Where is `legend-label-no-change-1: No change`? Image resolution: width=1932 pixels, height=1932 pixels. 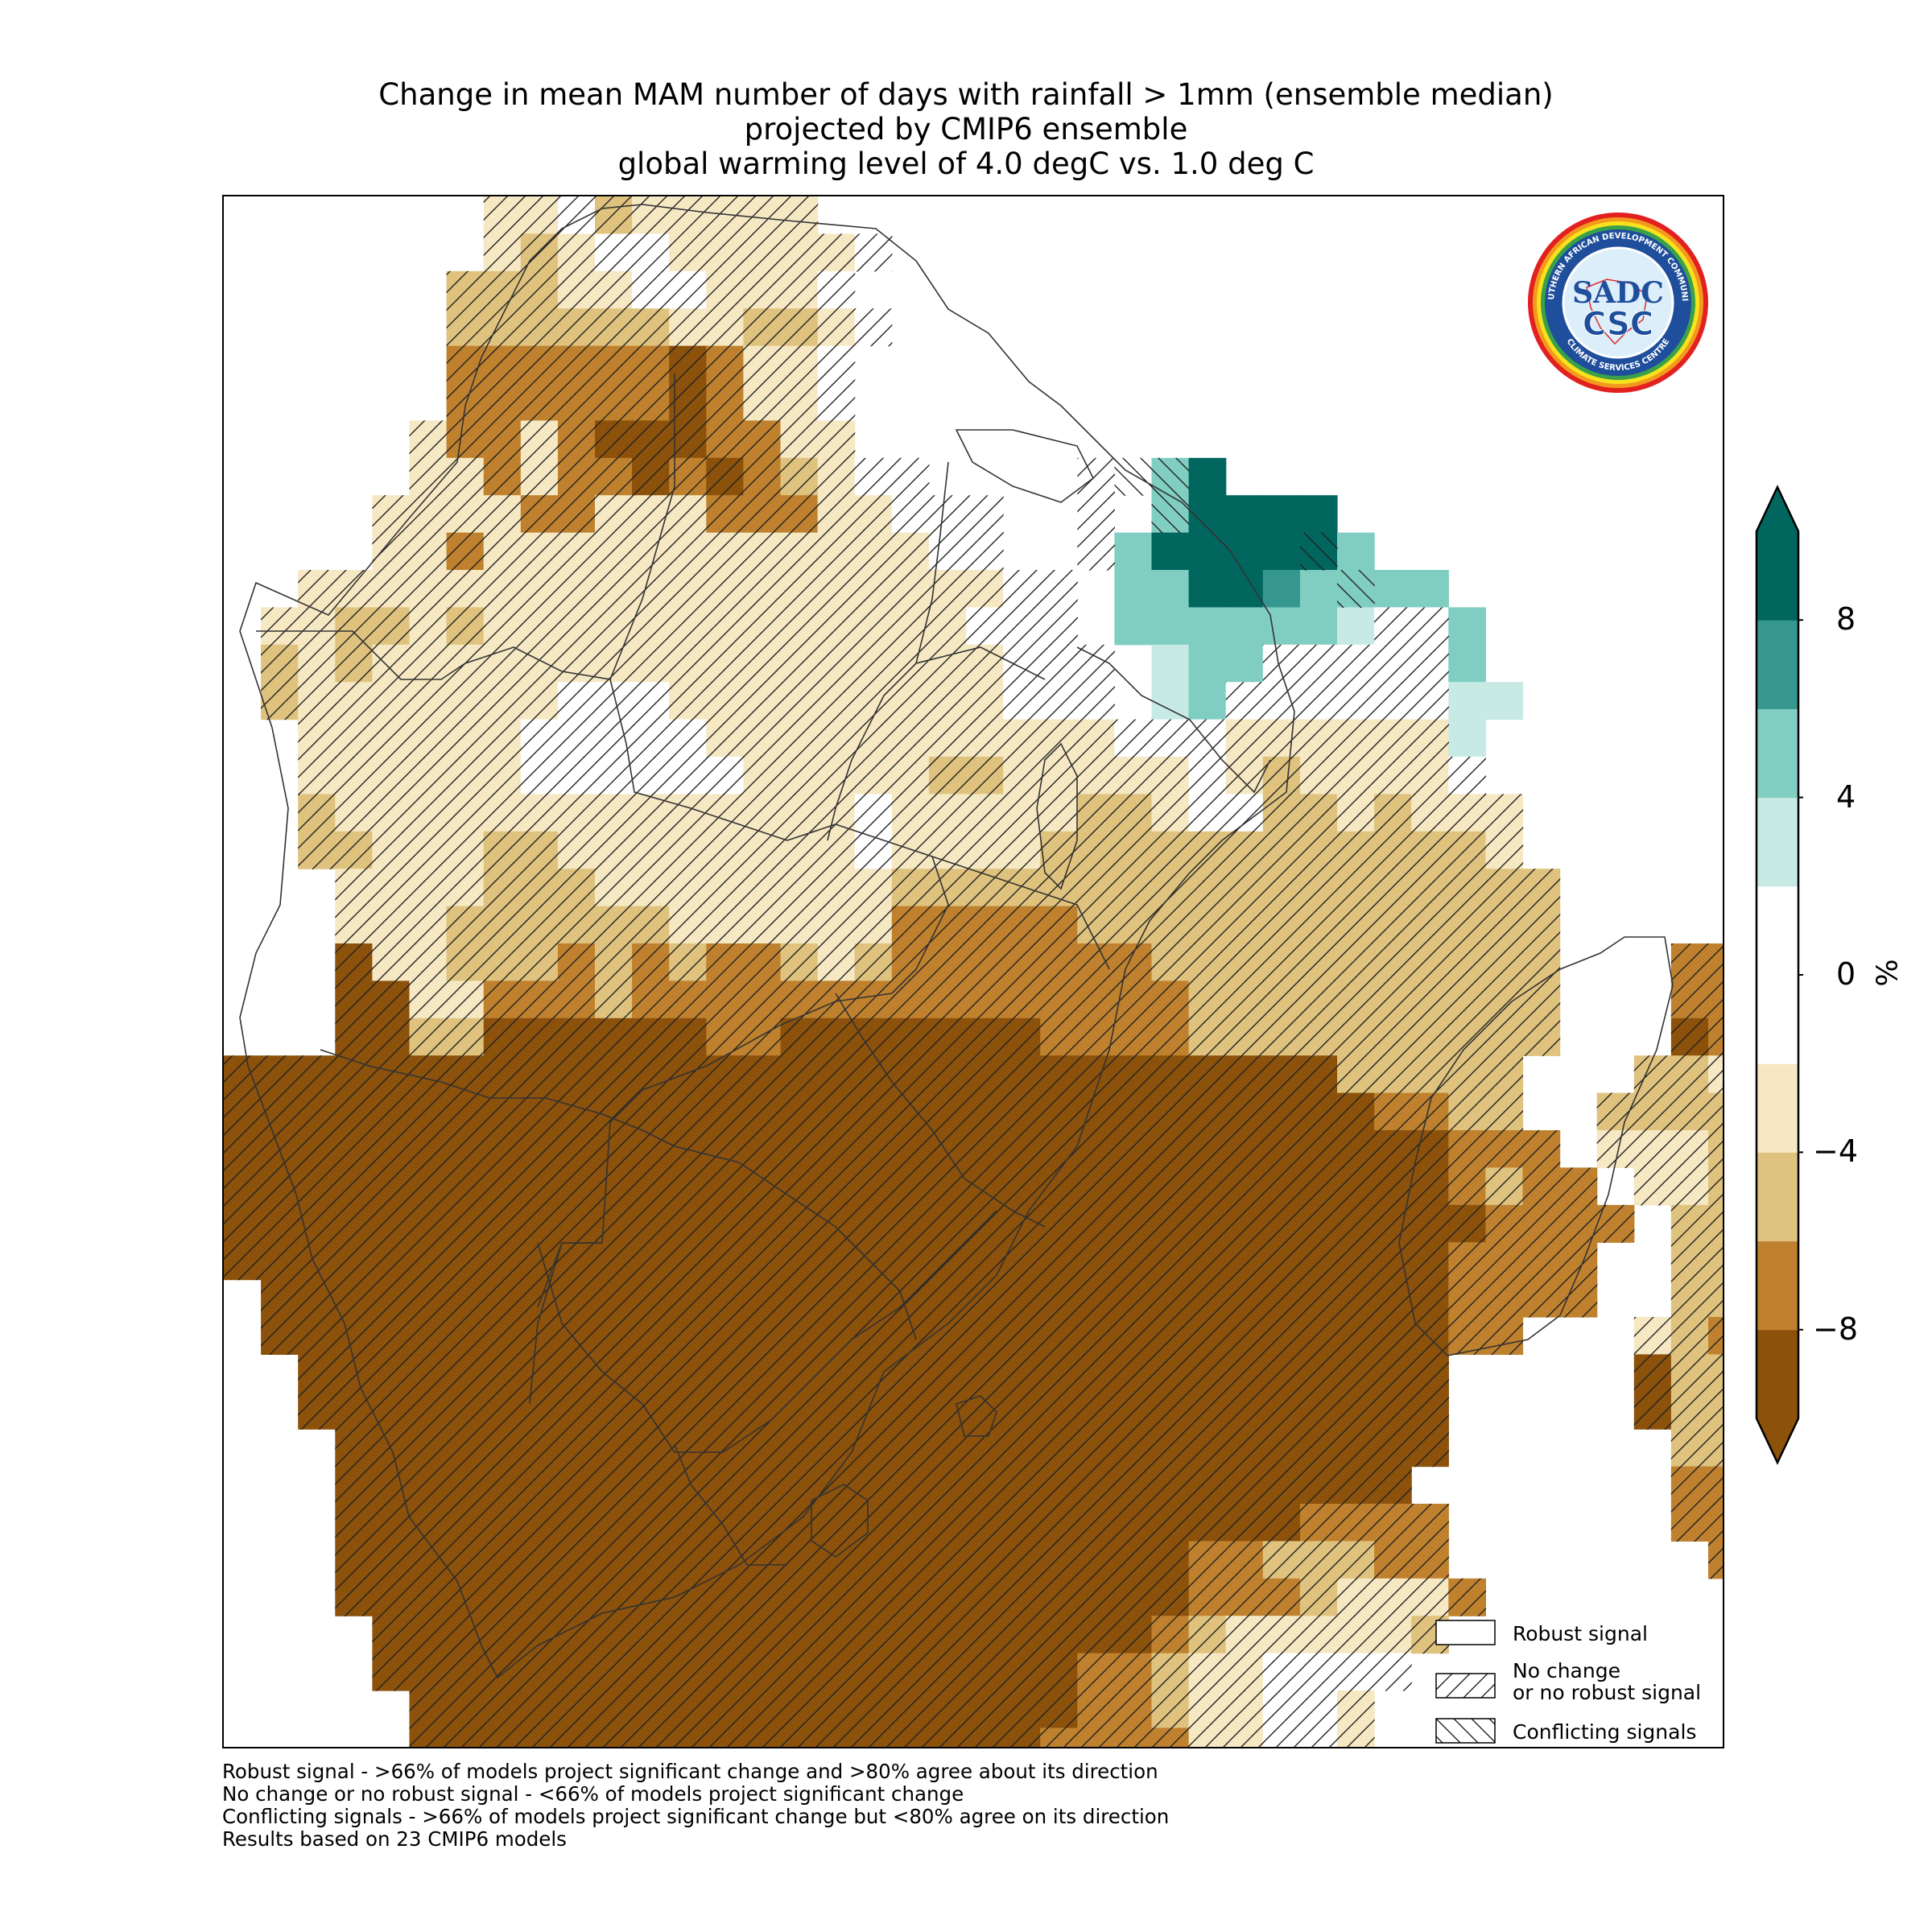
legend-label-no-change-1: No change is located at coordinates (1566, 1670).